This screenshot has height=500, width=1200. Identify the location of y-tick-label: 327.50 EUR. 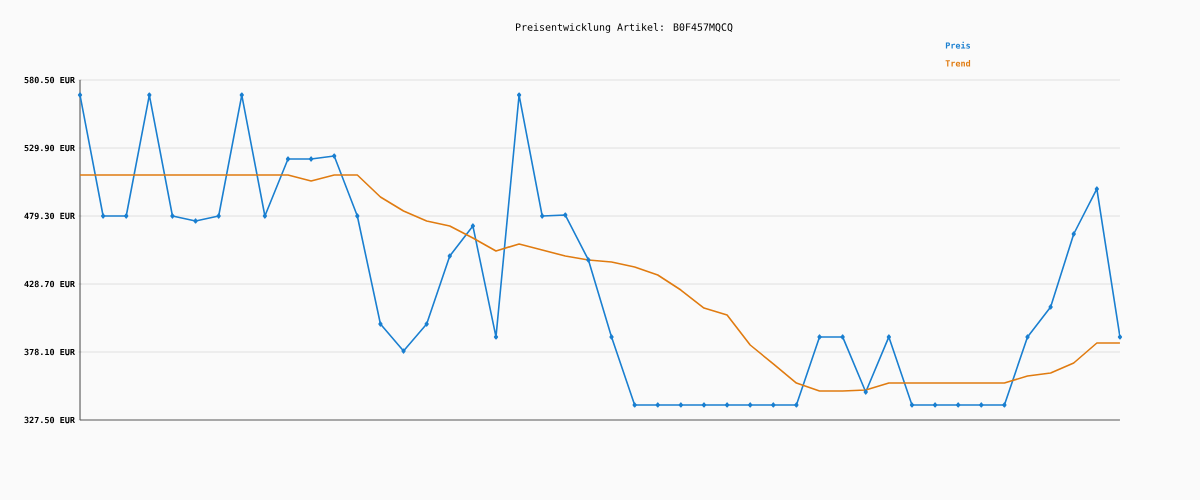
(49, 420).